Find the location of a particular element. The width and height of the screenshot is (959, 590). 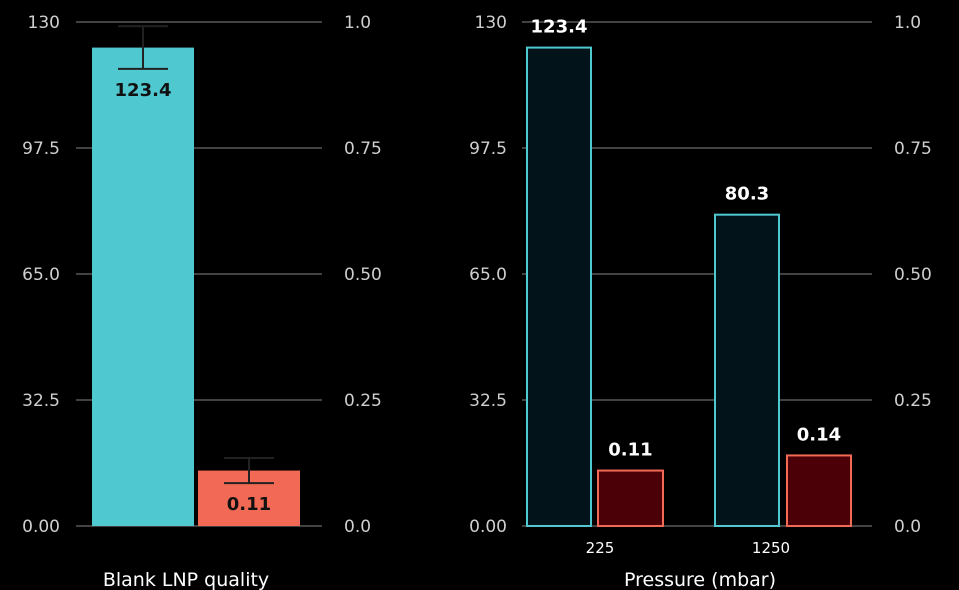

x-axis-label: Pressure (mbar) is located at coordinates (700, 579).